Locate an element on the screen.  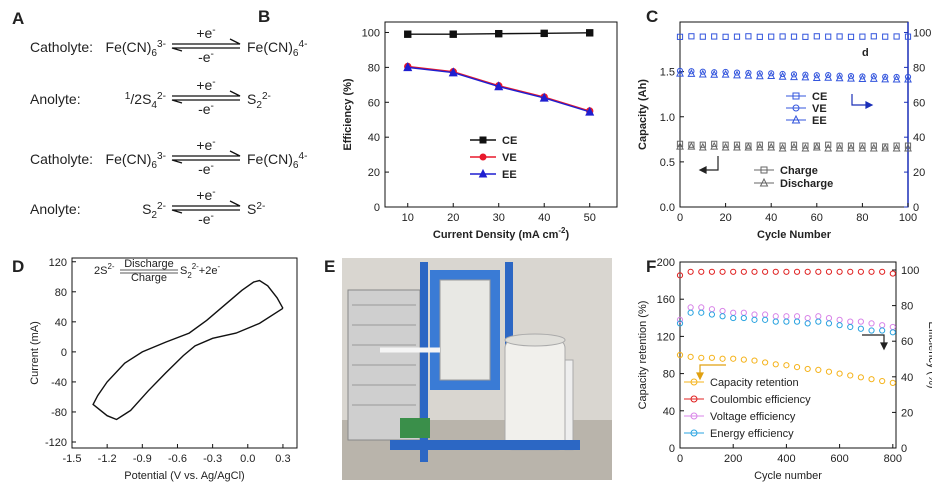
x-tick-label: 10 is located at coordinates (408, 218).